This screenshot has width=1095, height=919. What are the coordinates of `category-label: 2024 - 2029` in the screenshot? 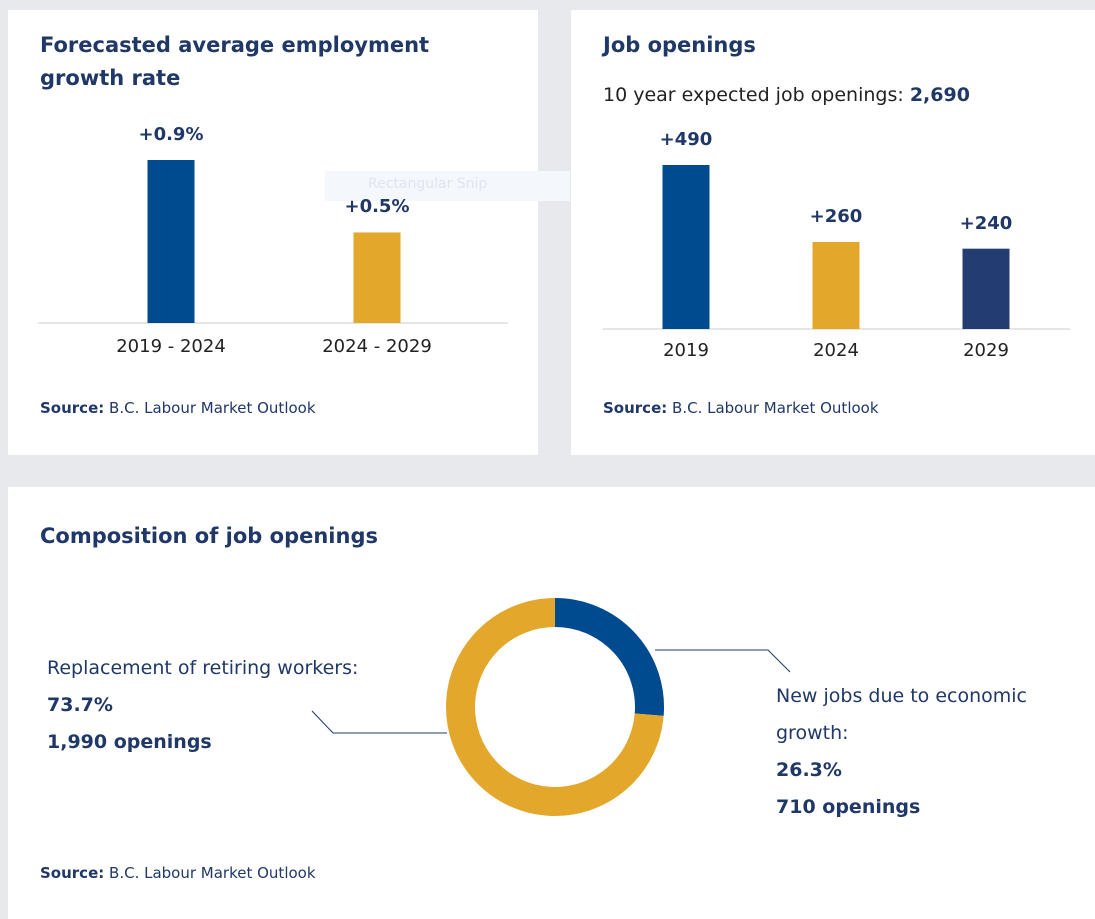 It's located at (377, 346).